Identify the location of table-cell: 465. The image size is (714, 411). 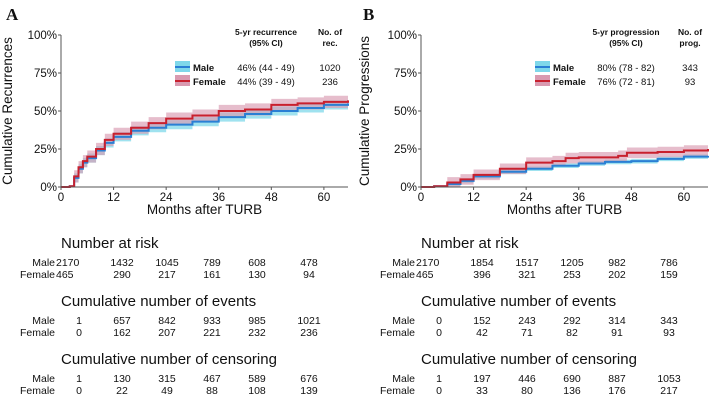
(65, 275).